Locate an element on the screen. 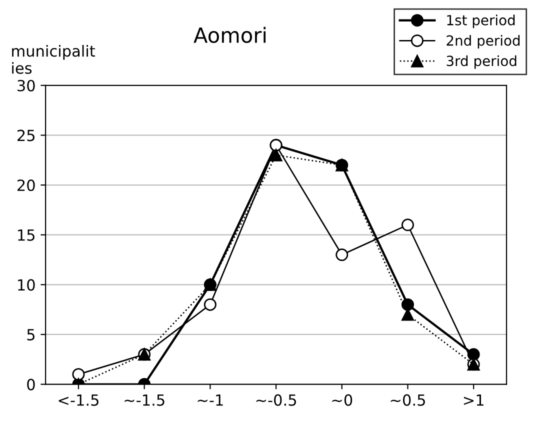 Image resolution: width=536 pixels, height=427 pixels. y-axis-title: municipalit ies is located at coordinates (54, 59).